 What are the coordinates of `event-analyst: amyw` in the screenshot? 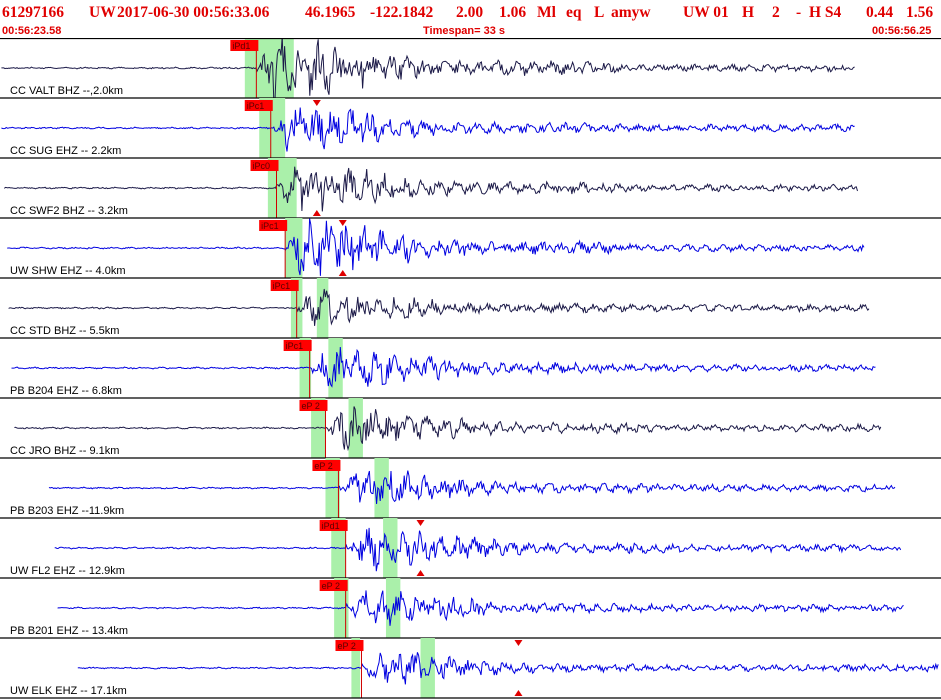 It's located at (631, 12).